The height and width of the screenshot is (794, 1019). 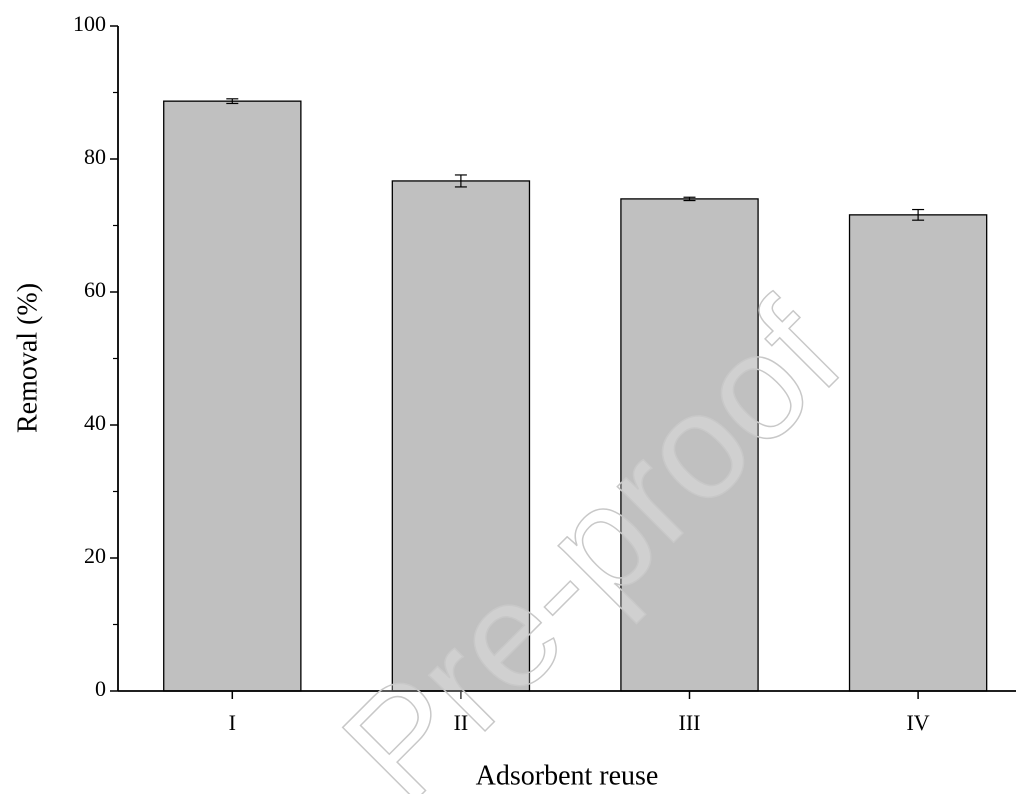 I want to click on y-tick-label: 40, so click(x=95, y=422).